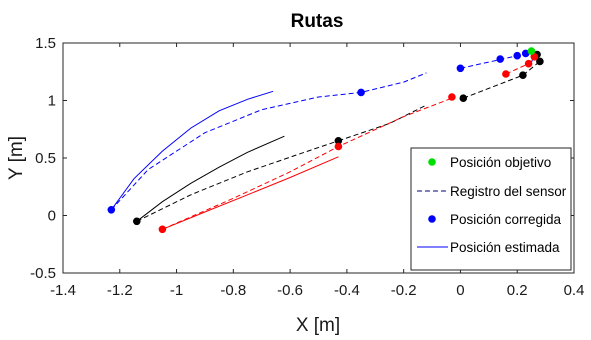 The width and height of the screenshot is (591, 340). I want to click on series-9-line, so click(250, 193).